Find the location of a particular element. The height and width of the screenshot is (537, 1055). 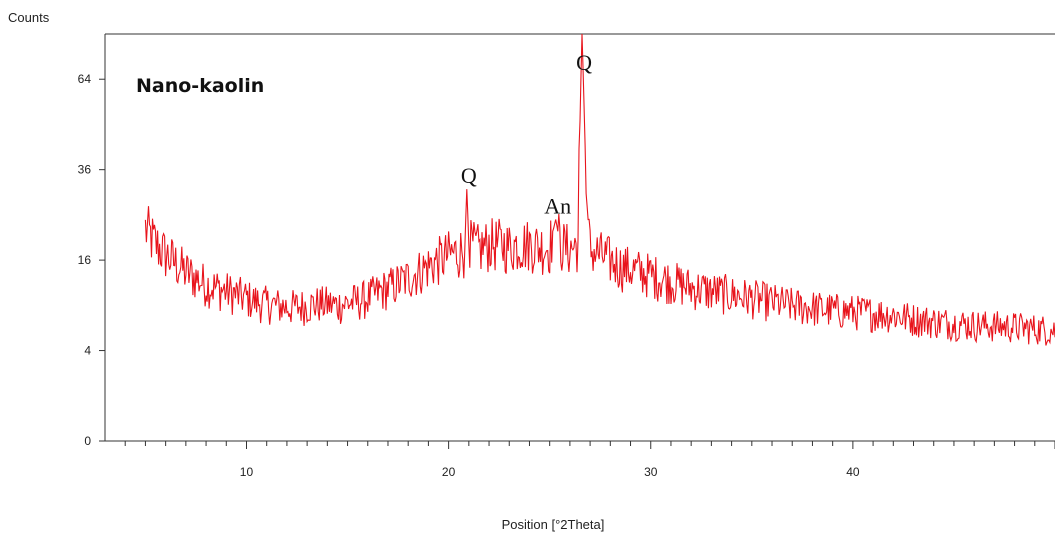

y-tick-label: 16 is located at coordinates (85, 260).